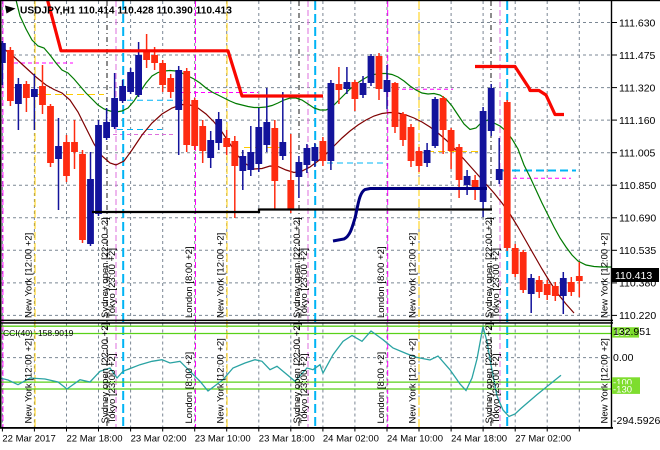  I want to click on svg-text: 0.00, so click(623, 358).